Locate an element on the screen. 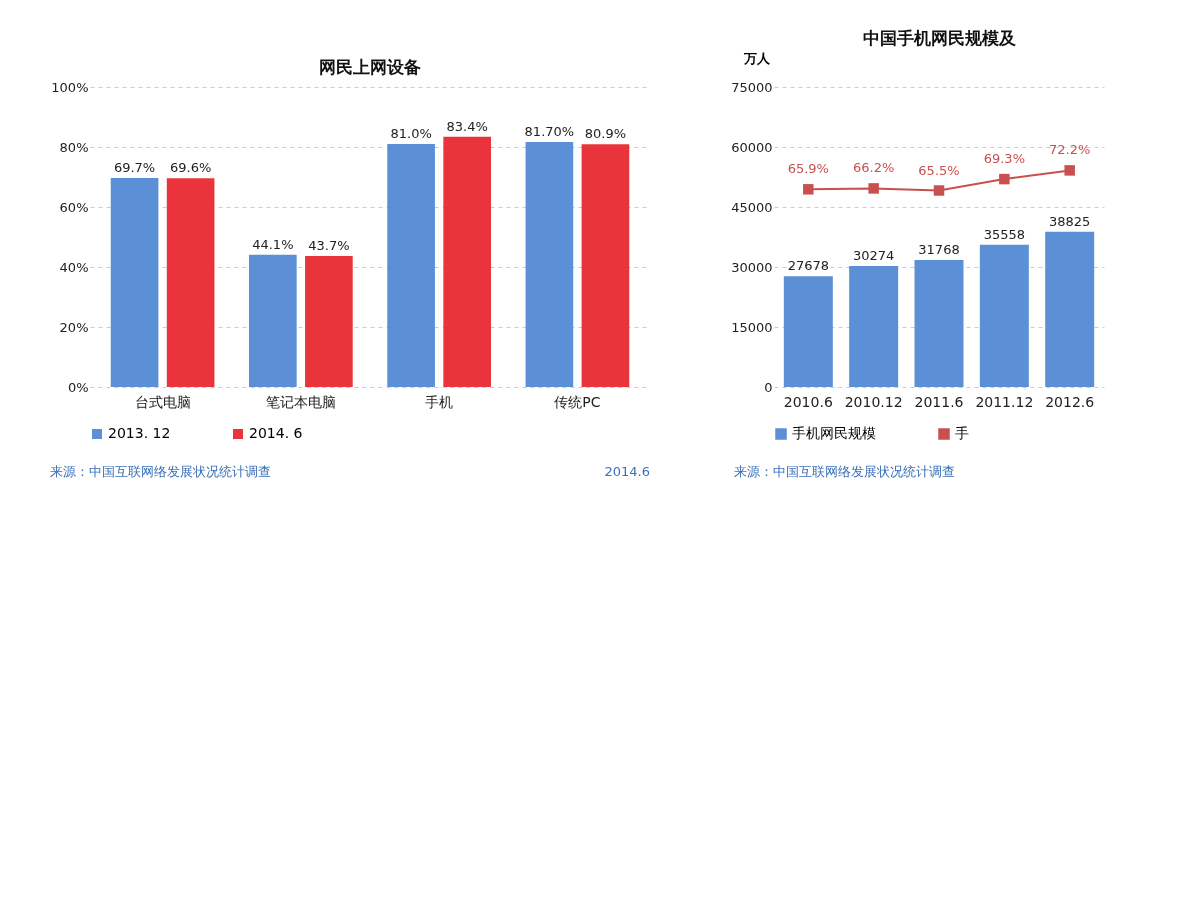 This screenshot has width=1200, height=900. data-label: 43.7% is located at coordinates (329, 245).